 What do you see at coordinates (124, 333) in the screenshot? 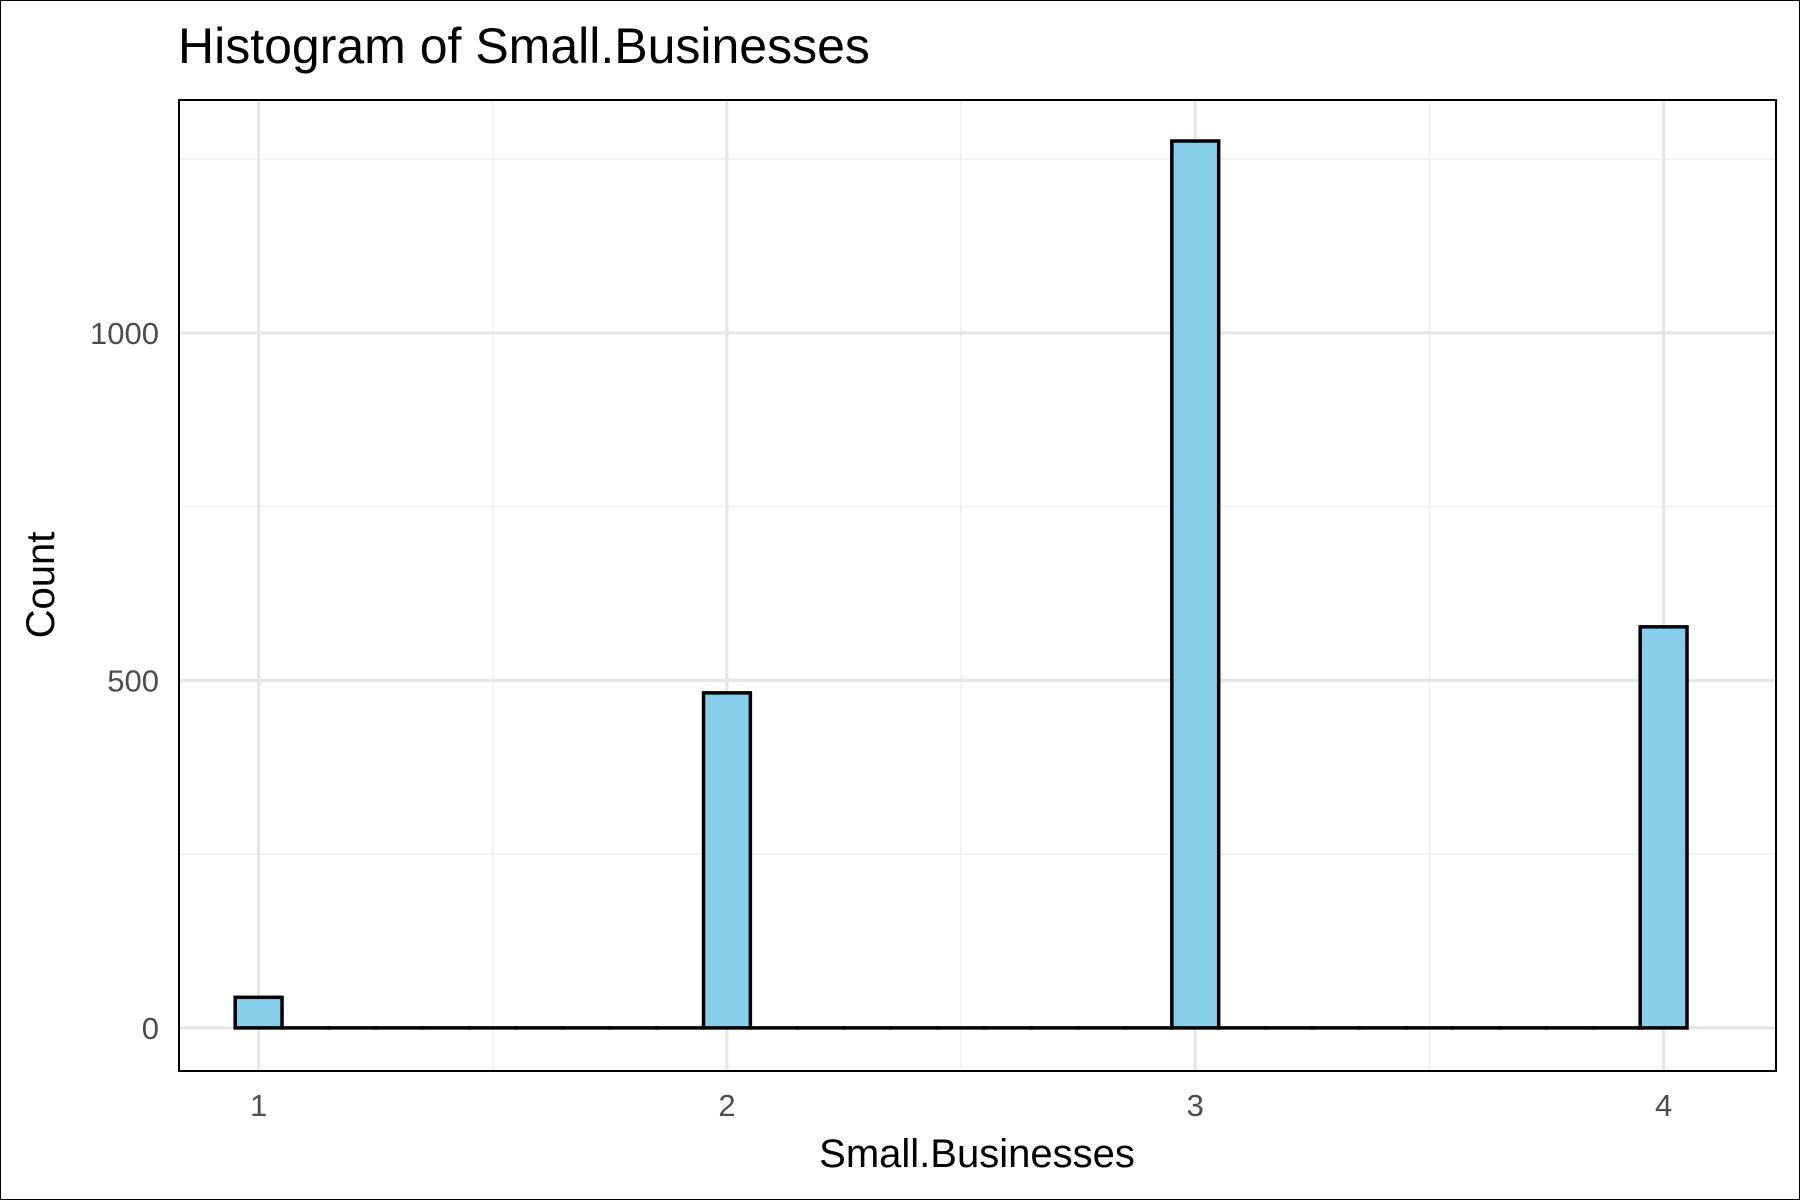
I see `y-tick-label: 1000` at bounding box center [124, 333].